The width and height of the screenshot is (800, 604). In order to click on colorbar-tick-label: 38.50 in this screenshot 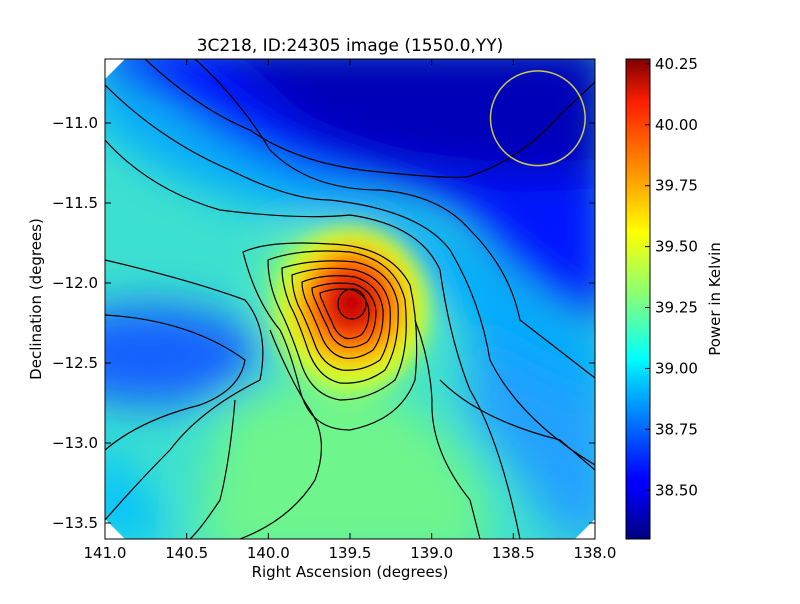, I will do `click(676, 490)`.